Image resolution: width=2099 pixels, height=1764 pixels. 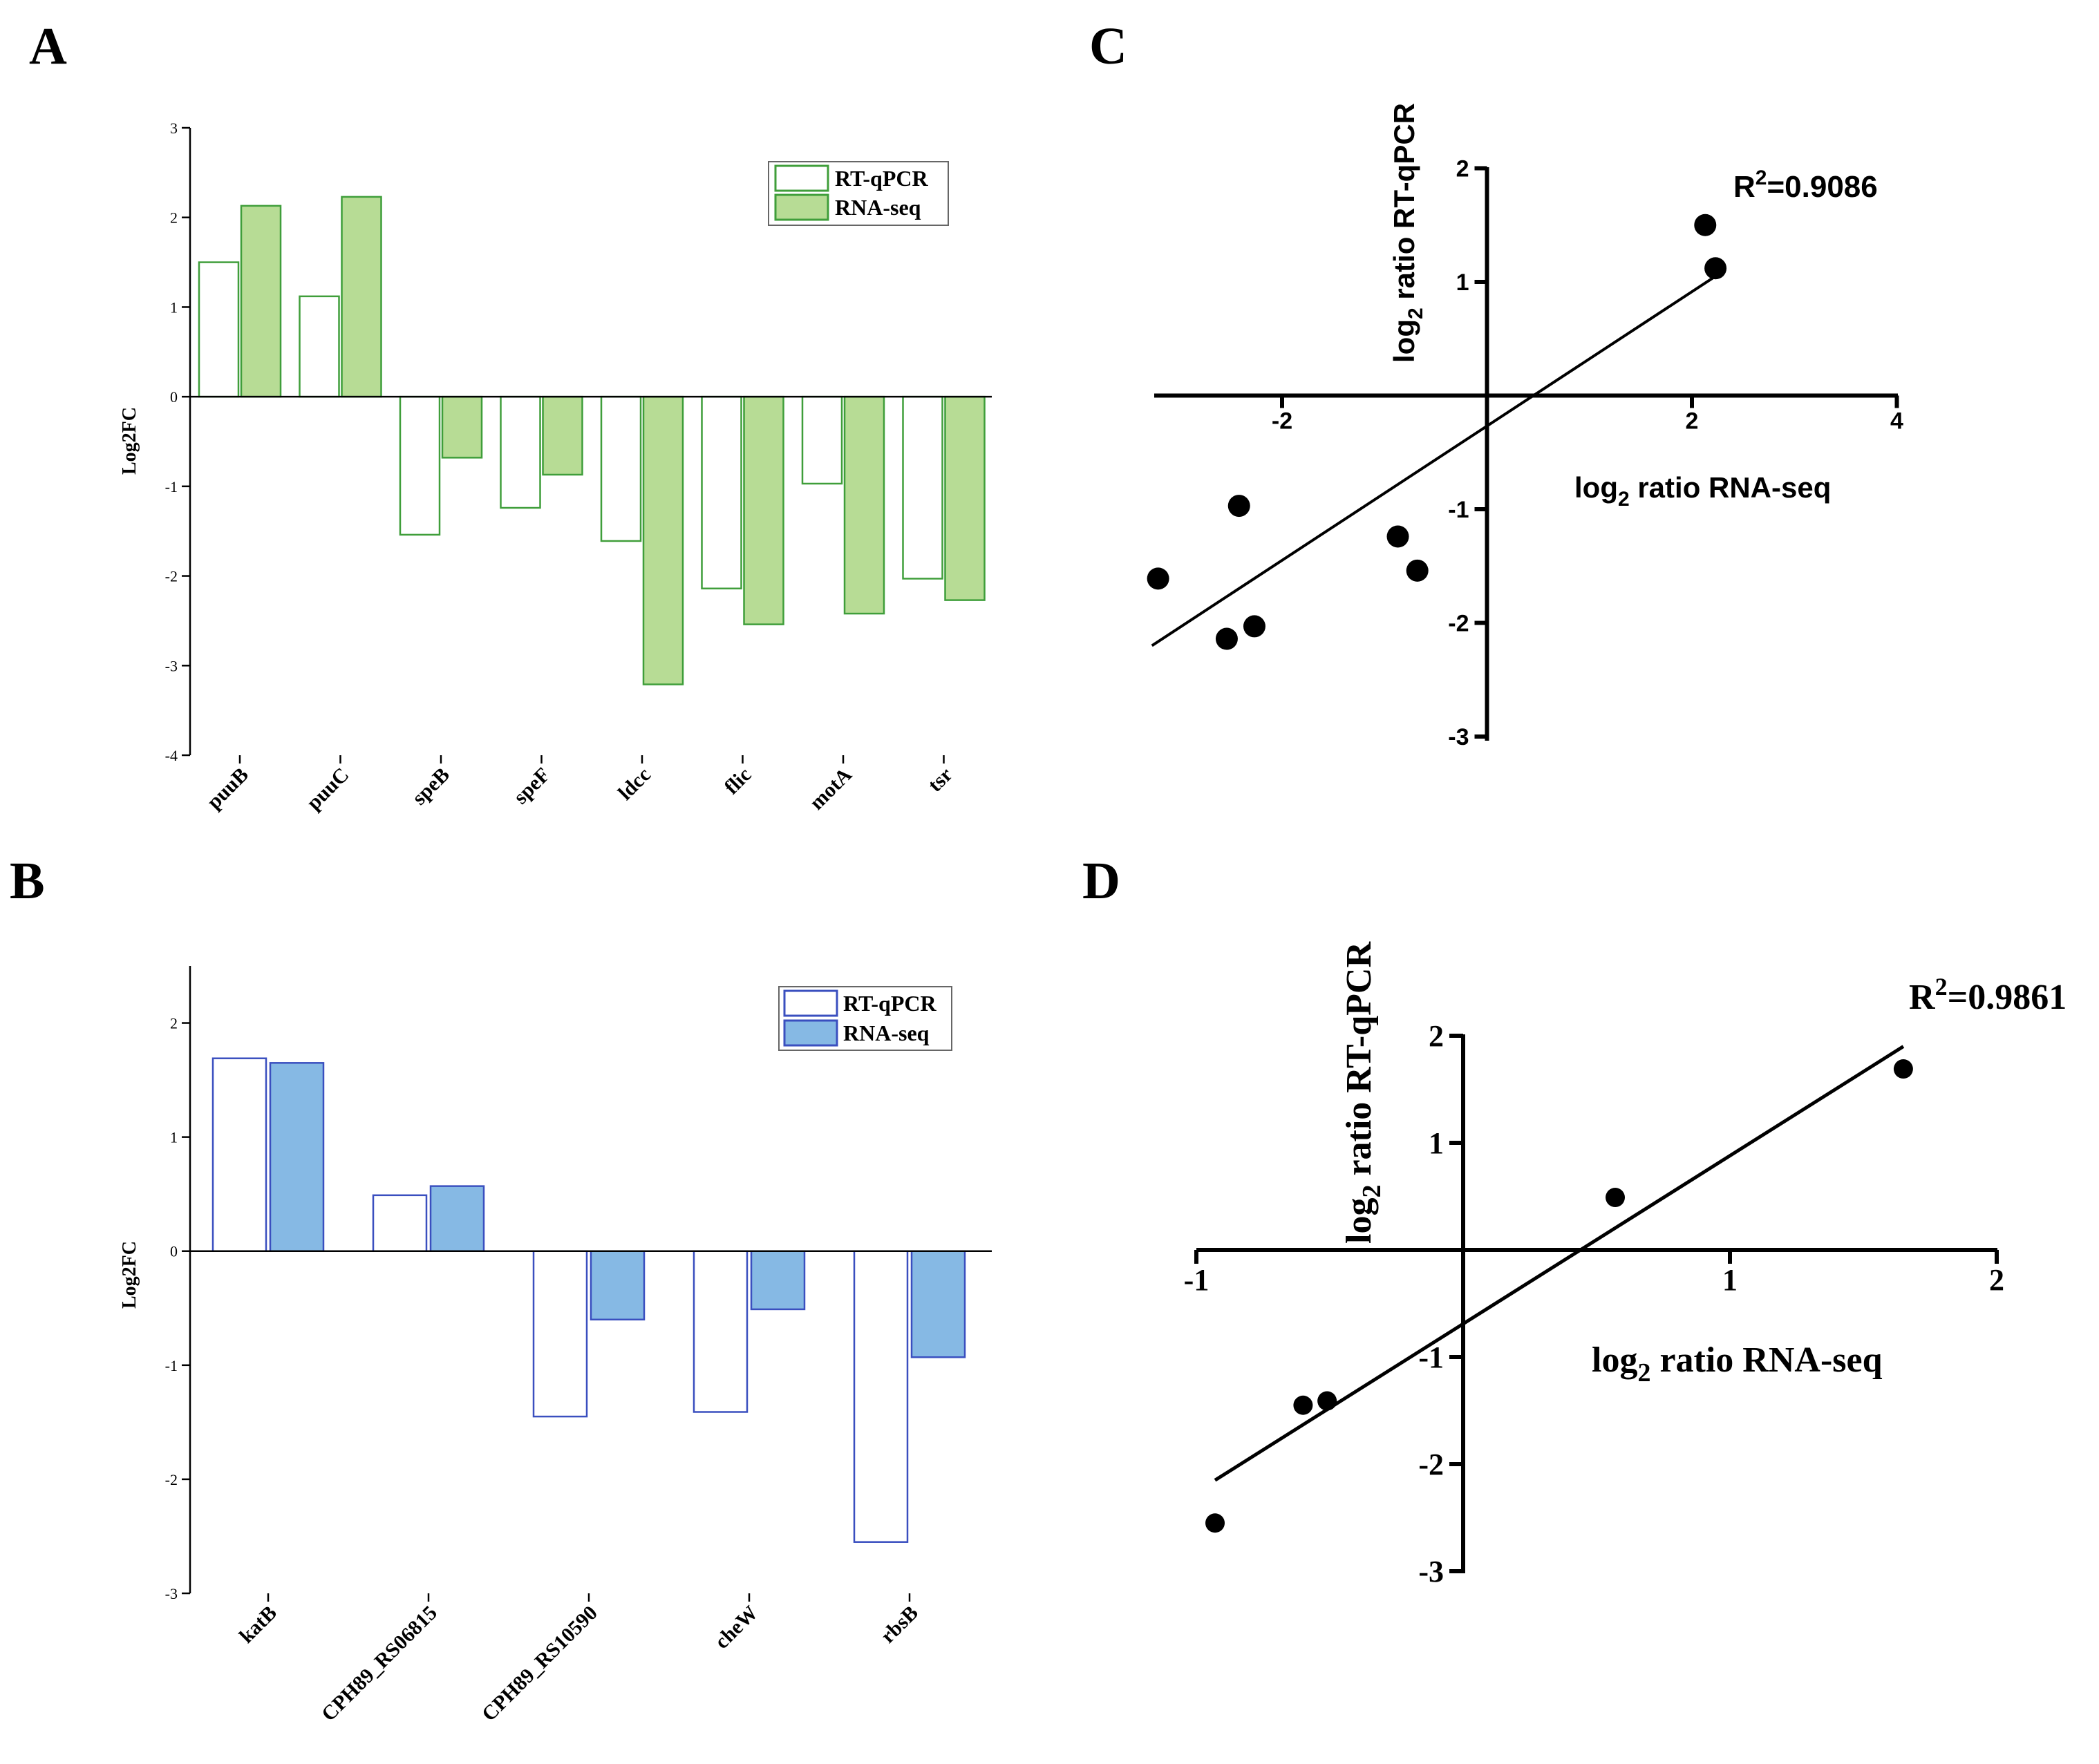 I want to click on category-label-cph89_rs06815: CPH89_RS06815, so click(x=379, y=1664).